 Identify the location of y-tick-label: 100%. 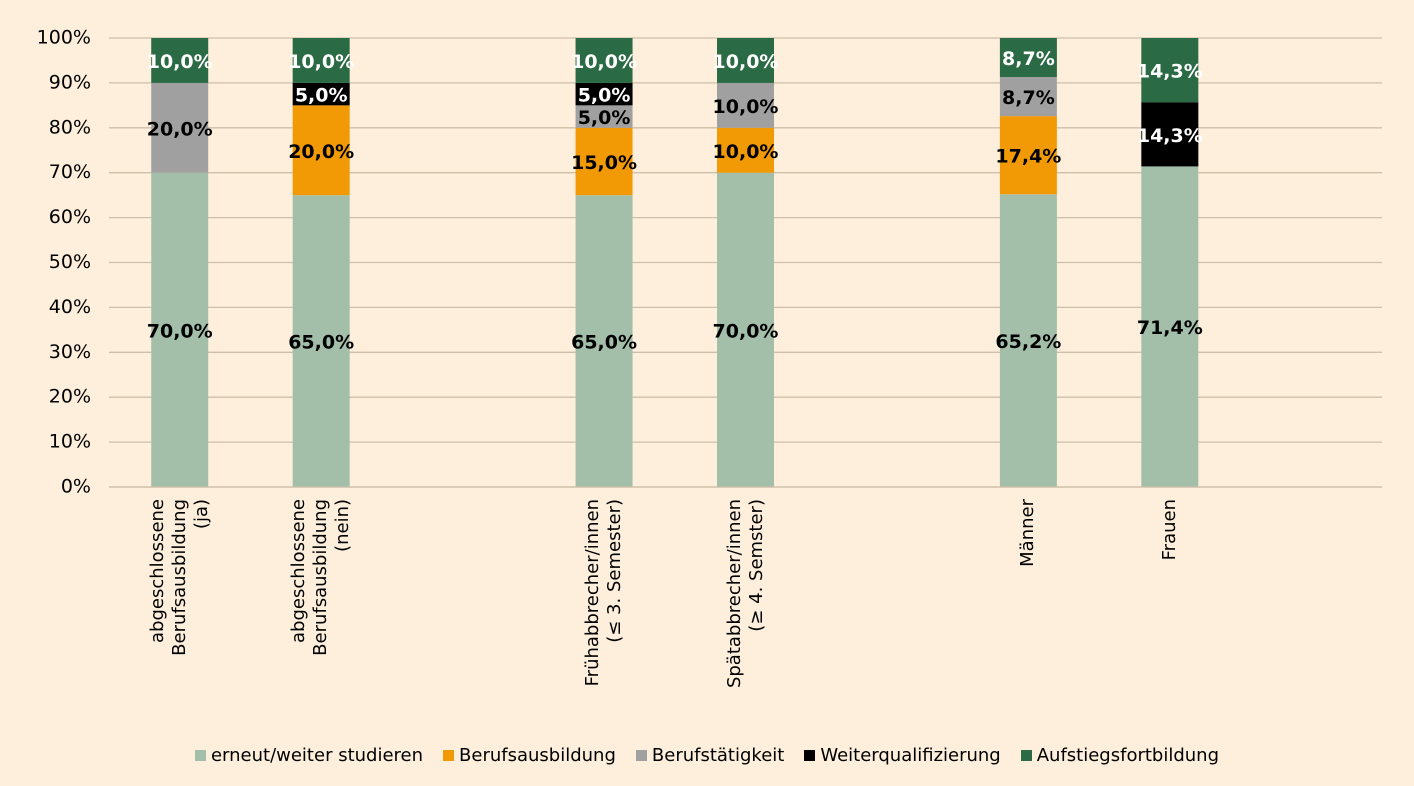
(64, 38).